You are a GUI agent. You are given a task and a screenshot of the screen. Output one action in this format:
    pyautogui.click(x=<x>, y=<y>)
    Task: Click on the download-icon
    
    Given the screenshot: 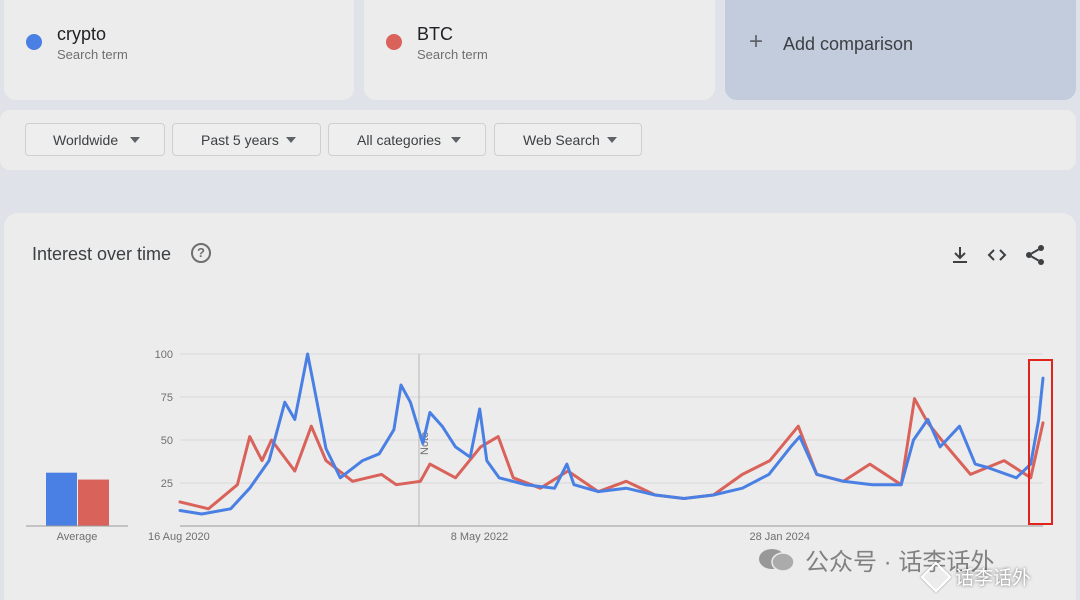 What is the action you would take?
    pyautogui.click(x=960, y=255)
    